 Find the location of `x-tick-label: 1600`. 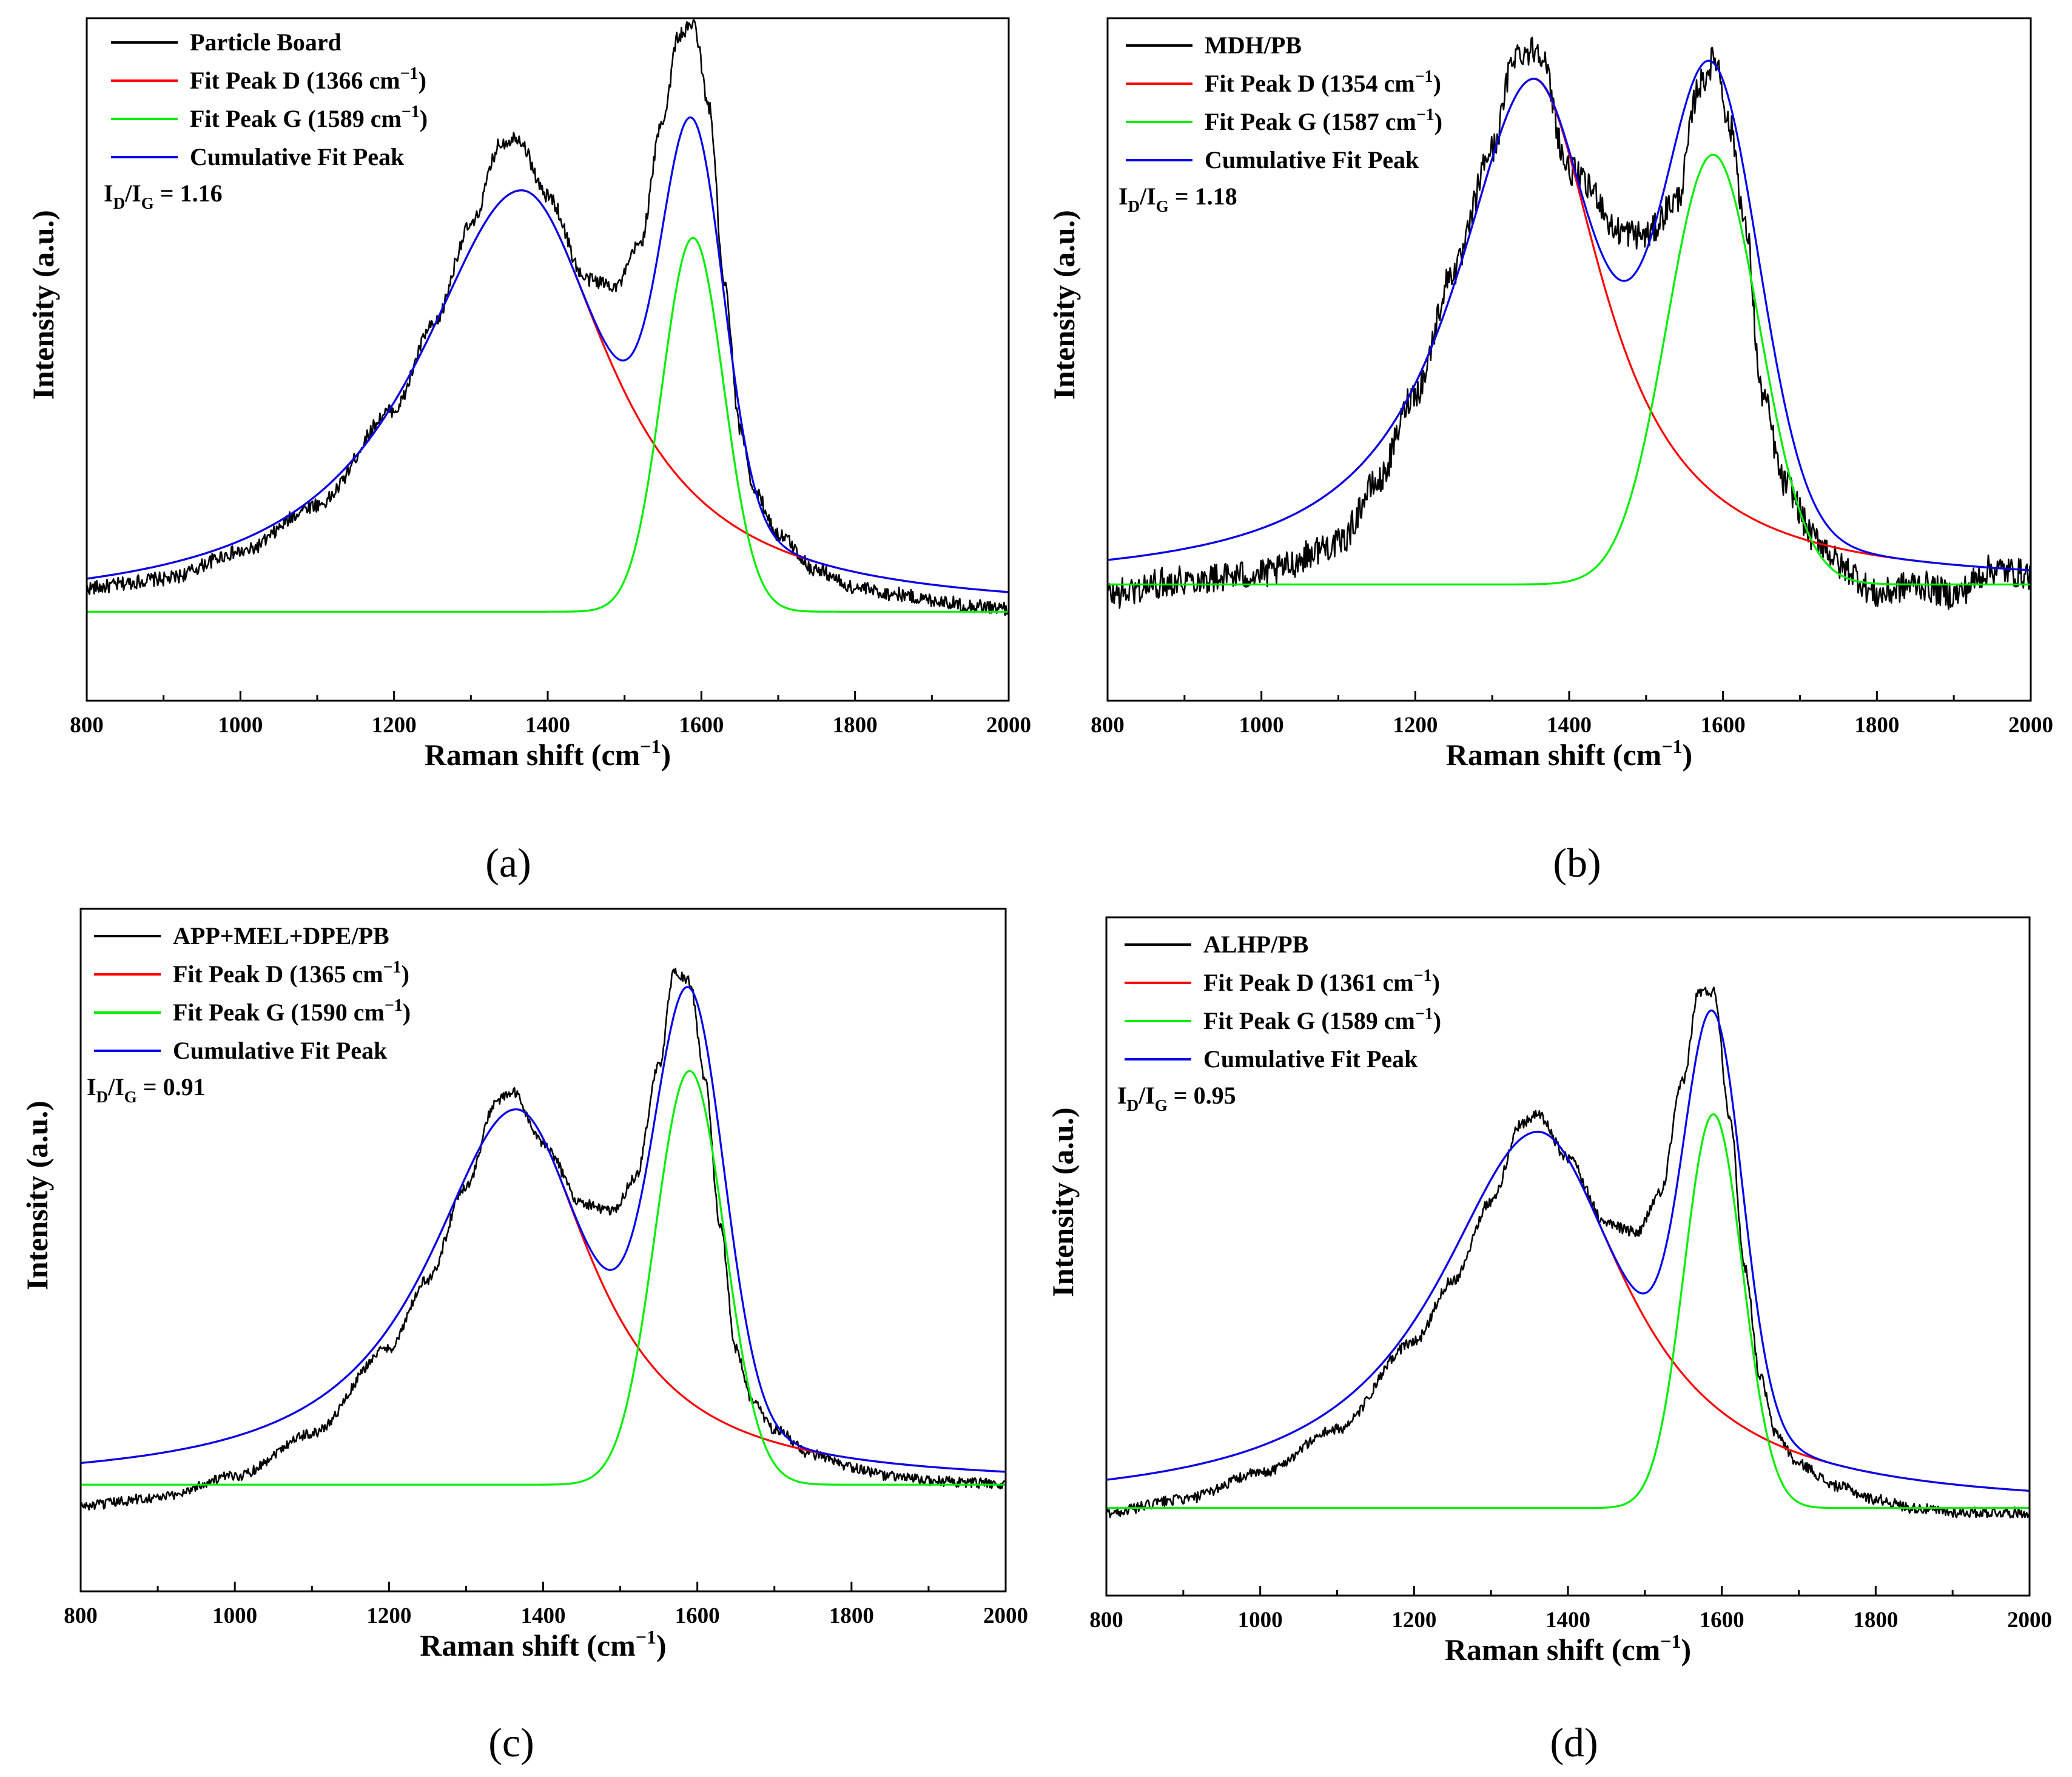

x-tick-label: 1600 is located at coordinates (1723, 725).